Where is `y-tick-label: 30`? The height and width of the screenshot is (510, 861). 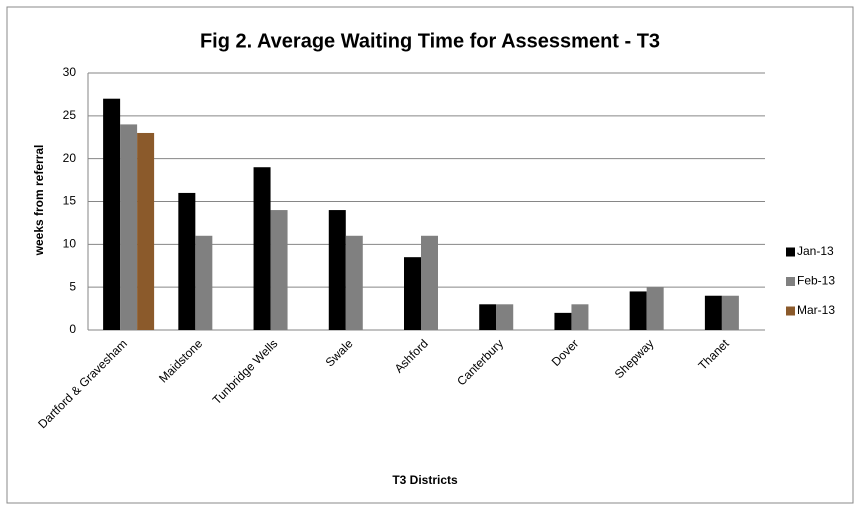 y-tick-label: 30 is located at coordinates (70, 72).